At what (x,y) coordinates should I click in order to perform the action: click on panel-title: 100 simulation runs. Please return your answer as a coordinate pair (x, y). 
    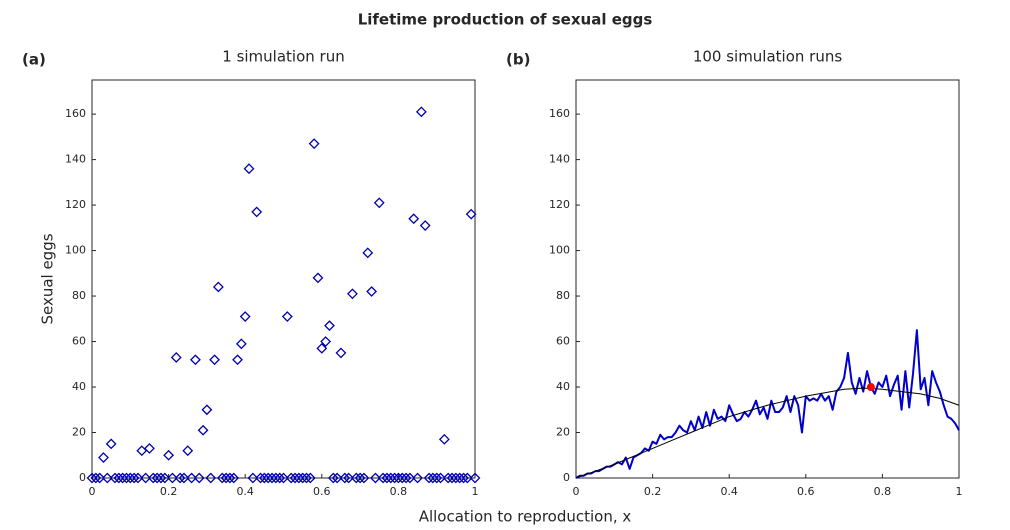
    Looking at the image, I should click on (768, 57).